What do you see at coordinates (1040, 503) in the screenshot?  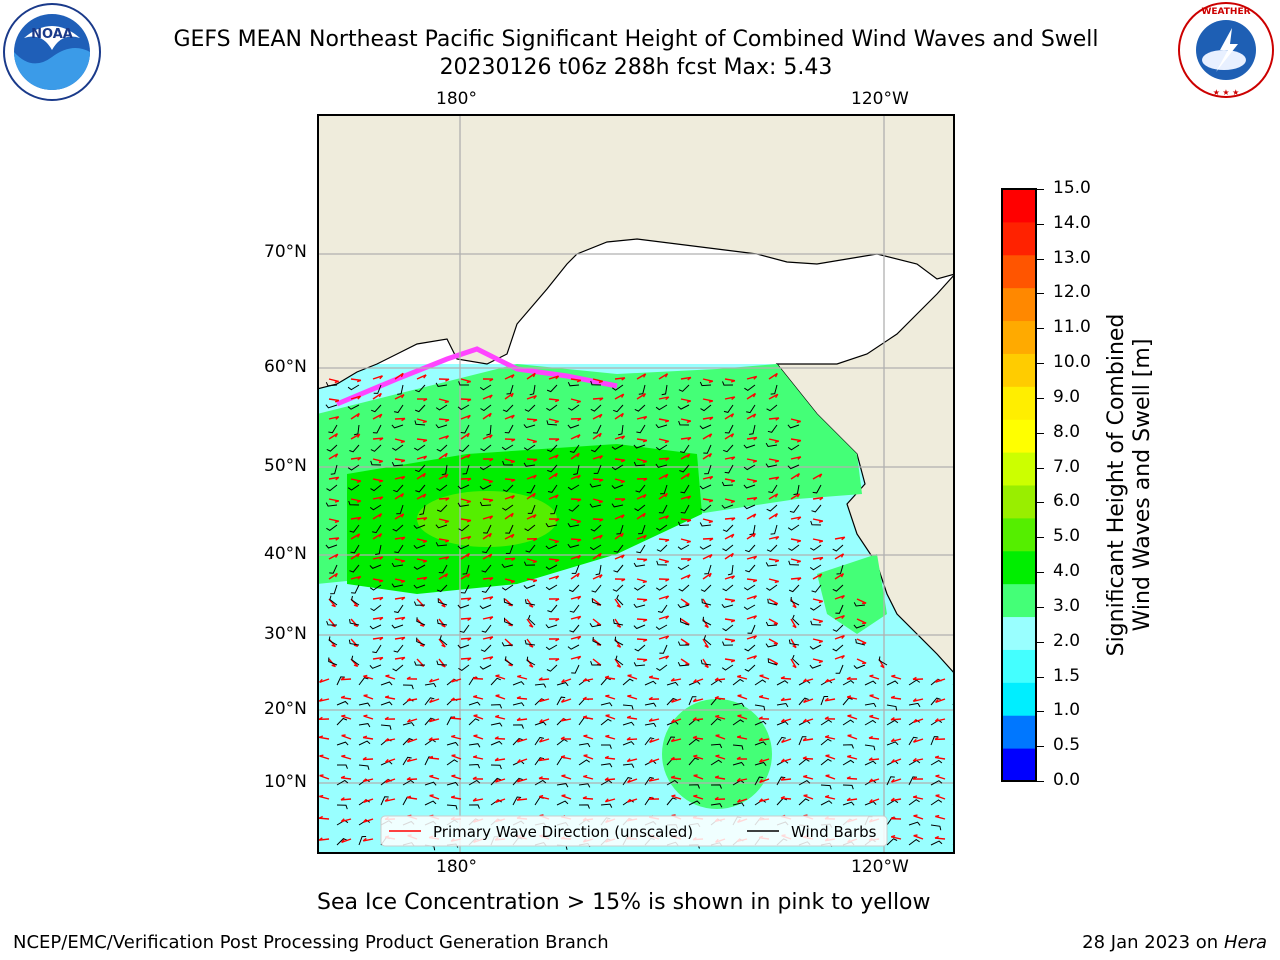 I see `colorbar-tick-mark` at bounding box center [1040, 503].